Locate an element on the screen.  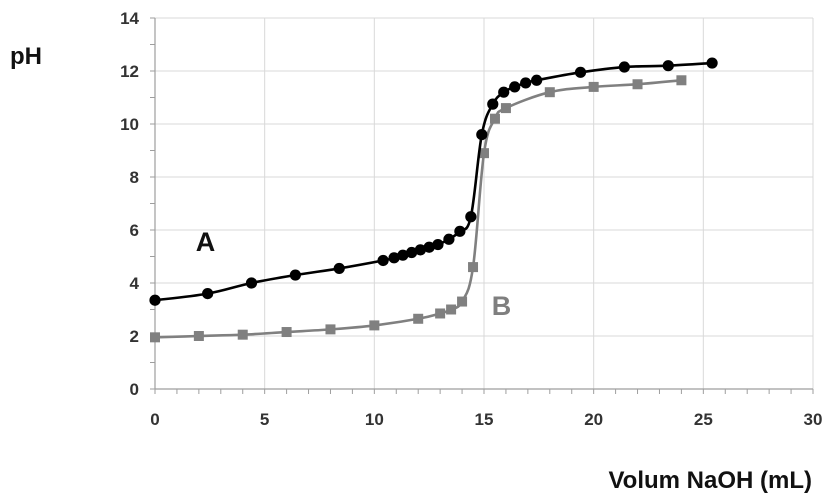
y-axis-title: pH is located at coordinates (26, 56).